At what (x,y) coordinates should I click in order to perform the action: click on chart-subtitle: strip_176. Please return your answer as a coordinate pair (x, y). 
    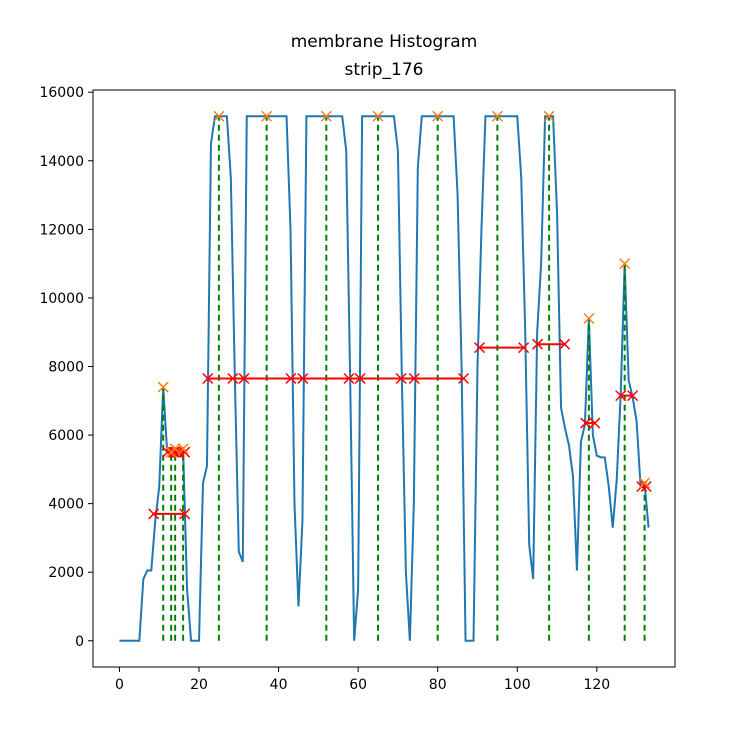
    Looking at the image, I should click on (384, 70).